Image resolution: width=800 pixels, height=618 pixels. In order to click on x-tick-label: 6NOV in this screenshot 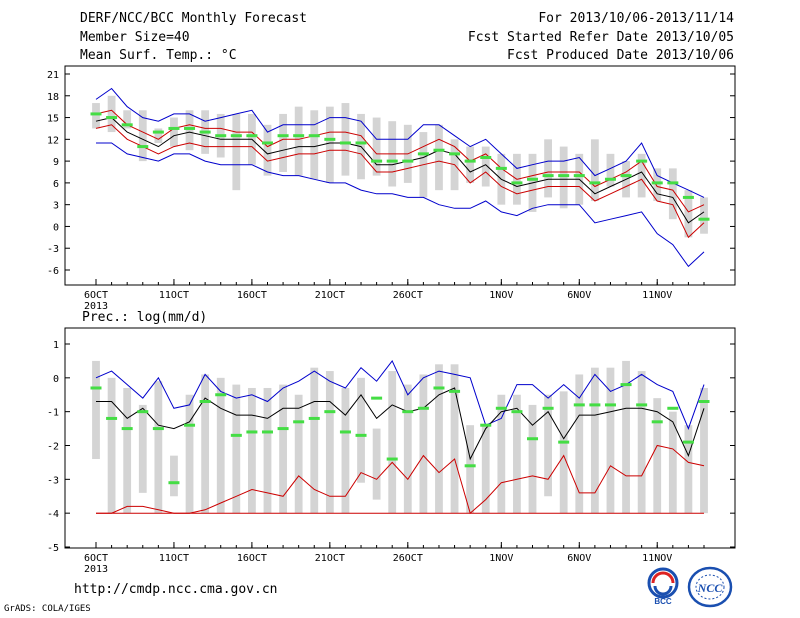, I will do `click(579, 295)`.